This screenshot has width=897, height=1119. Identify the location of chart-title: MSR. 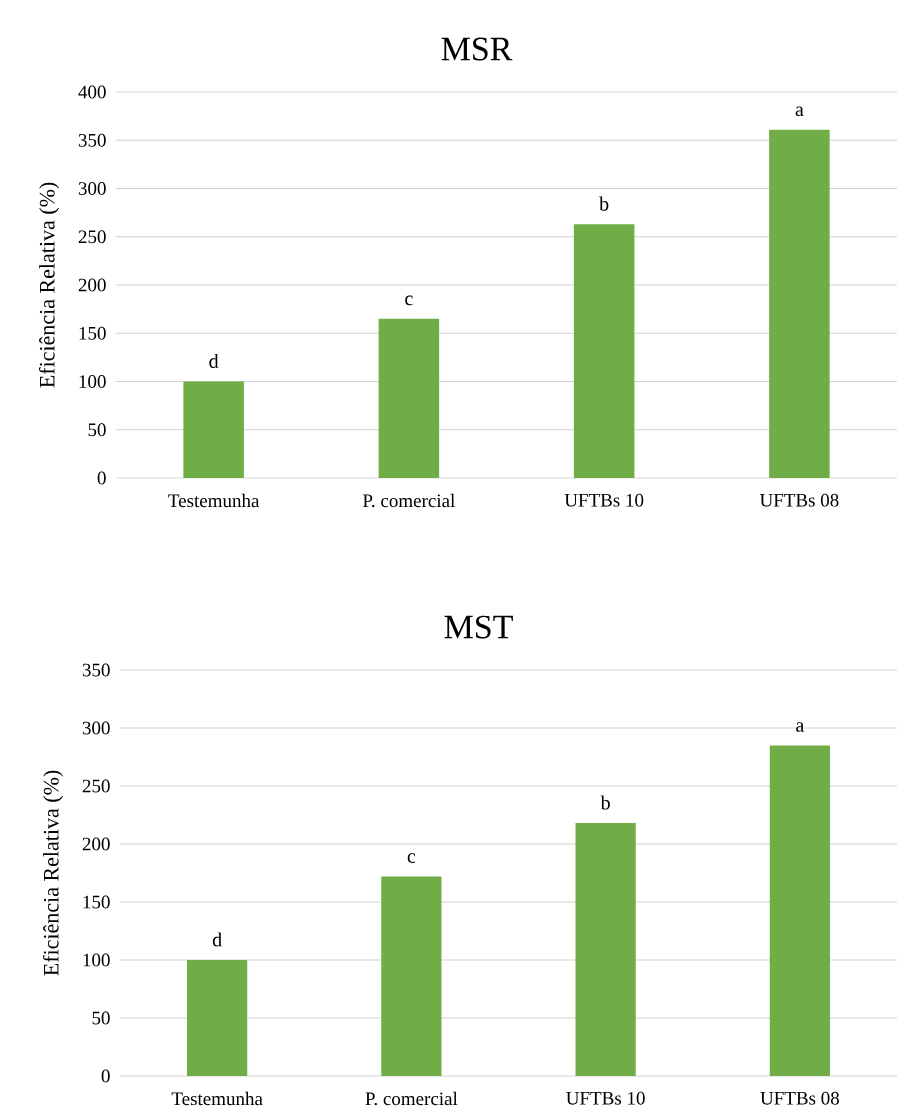
(477, 49).